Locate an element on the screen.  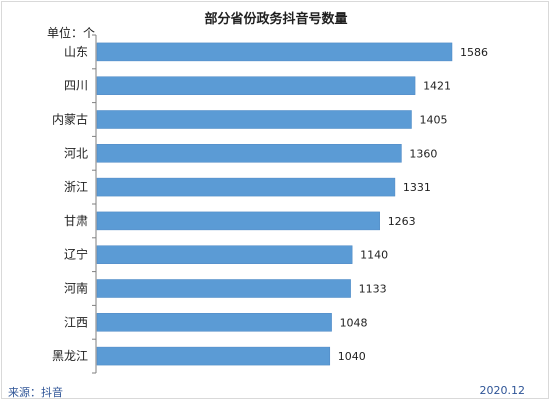
category-label: 河南 is located at coordinates (76, 288).